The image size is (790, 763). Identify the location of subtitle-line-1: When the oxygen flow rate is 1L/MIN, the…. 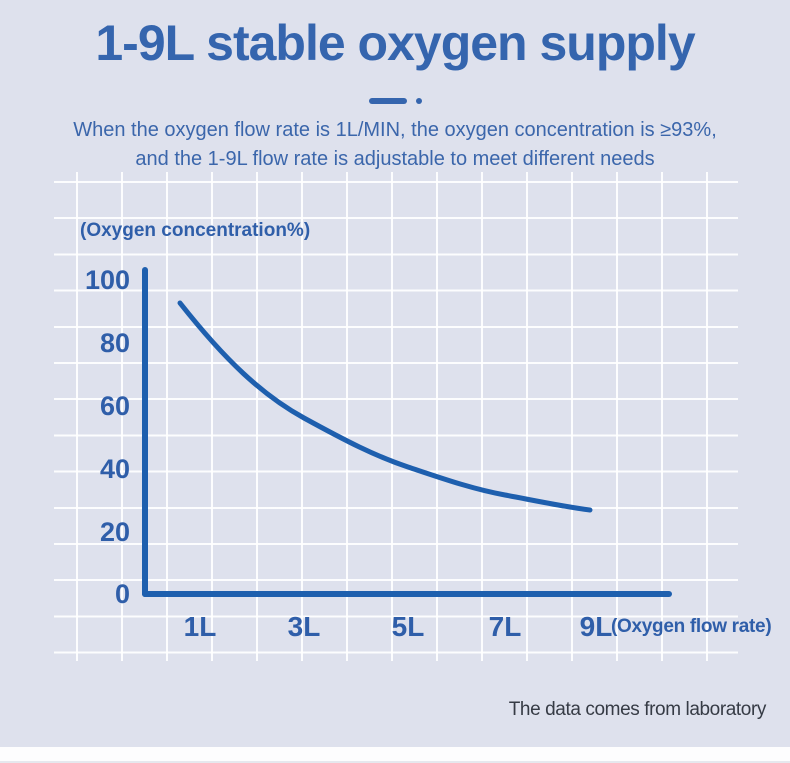
(395, 130).